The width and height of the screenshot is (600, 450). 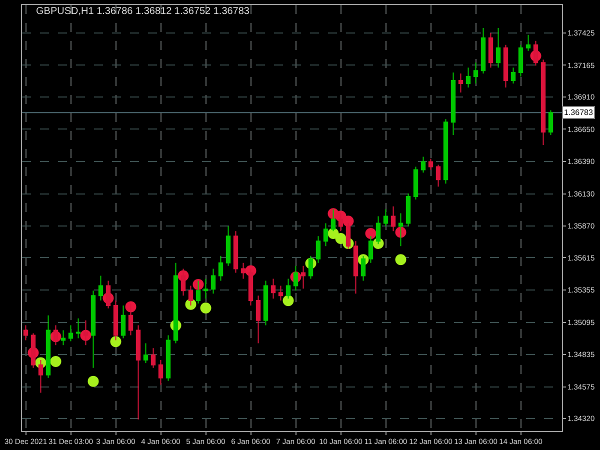 I want to click on chart-title: GBPUSD,H1 1.36786 1.36812 1.36752 1.36783, so click(x=143, y=11).